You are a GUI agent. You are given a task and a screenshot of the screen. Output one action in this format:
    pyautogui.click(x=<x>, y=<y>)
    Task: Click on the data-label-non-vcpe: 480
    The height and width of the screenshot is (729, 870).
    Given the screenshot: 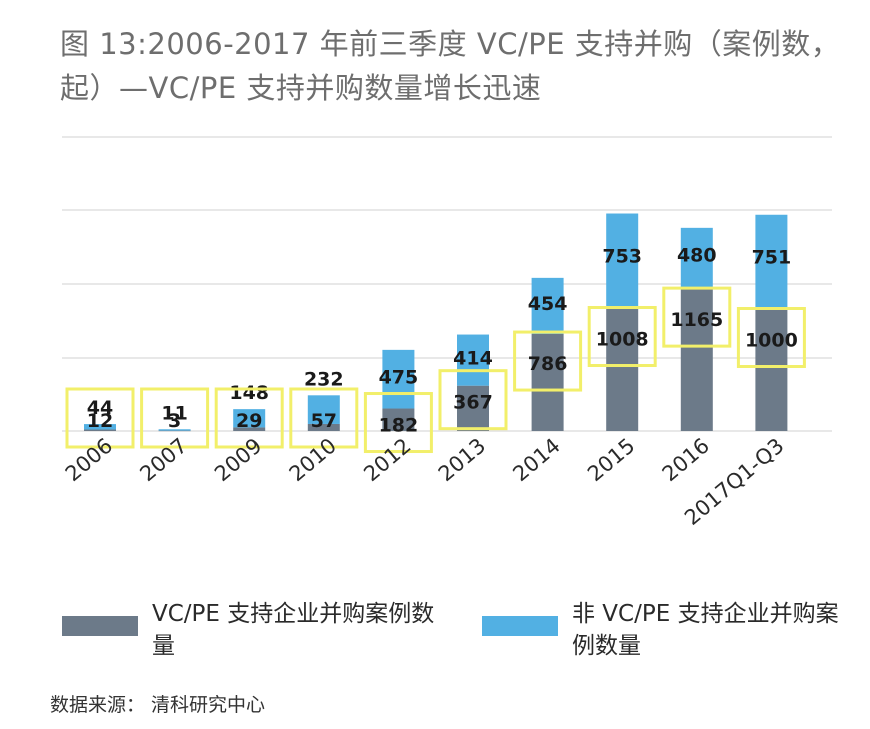 What is the action you would take?
    pyautogui.click(x=697, y=256)
    